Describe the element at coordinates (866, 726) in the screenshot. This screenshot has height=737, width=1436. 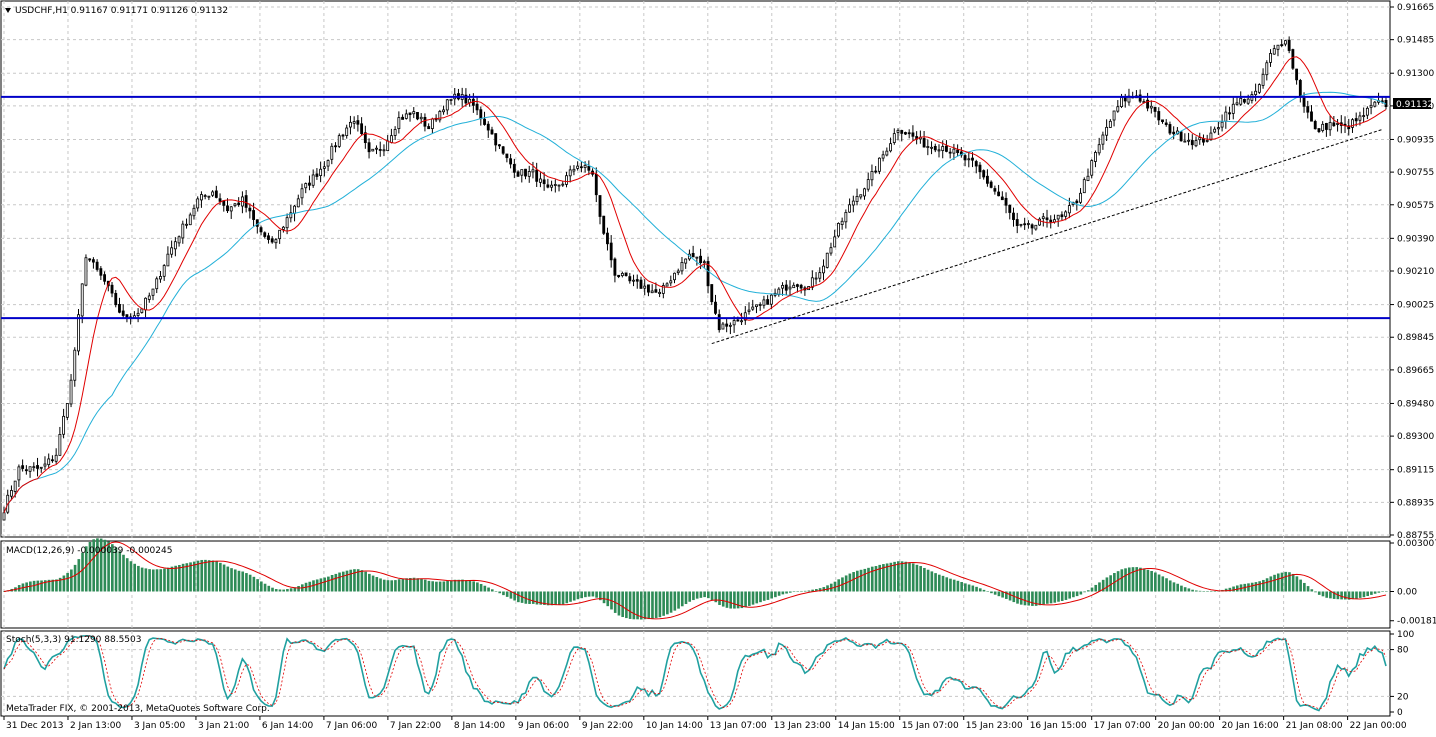
I see `x-tick-label: 14 Jan 15:00` at that location.